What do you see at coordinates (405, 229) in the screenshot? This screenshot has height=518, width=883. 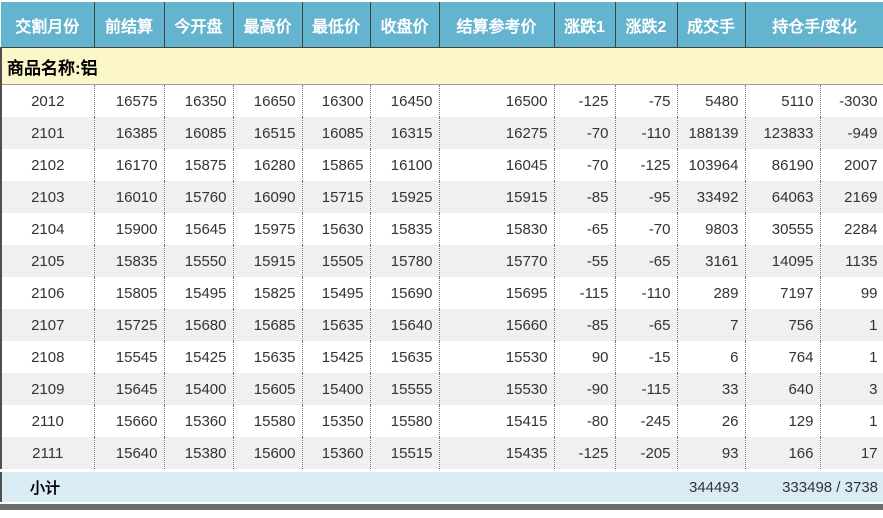 I see `data-cell: 15835` at bounding box center [405, 229].